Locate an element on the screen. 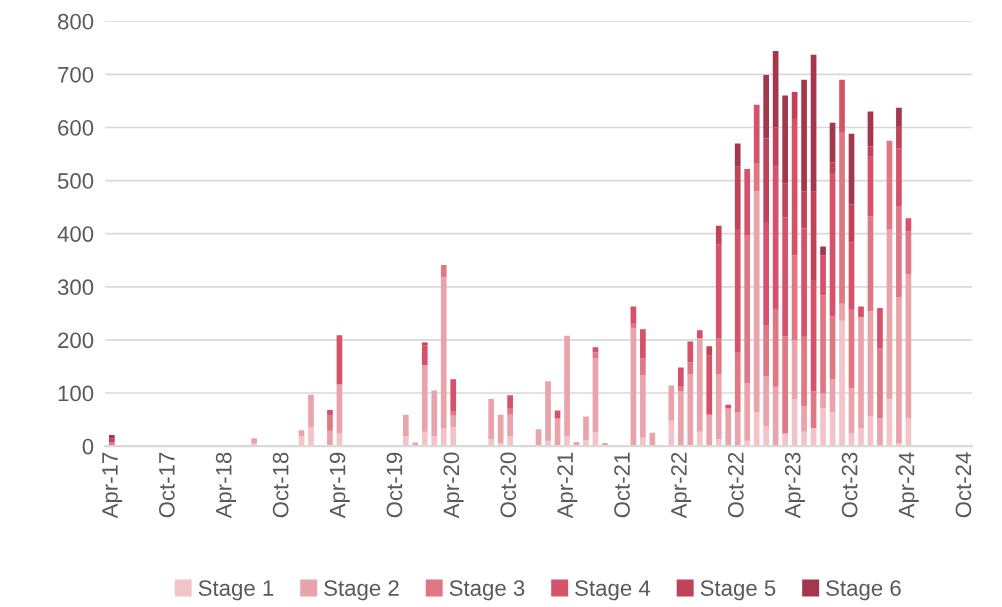 Image resolution: width=1002 pixels, height=607 pixels. legend-label: Stage 1 is located at coordinates (236, 590).